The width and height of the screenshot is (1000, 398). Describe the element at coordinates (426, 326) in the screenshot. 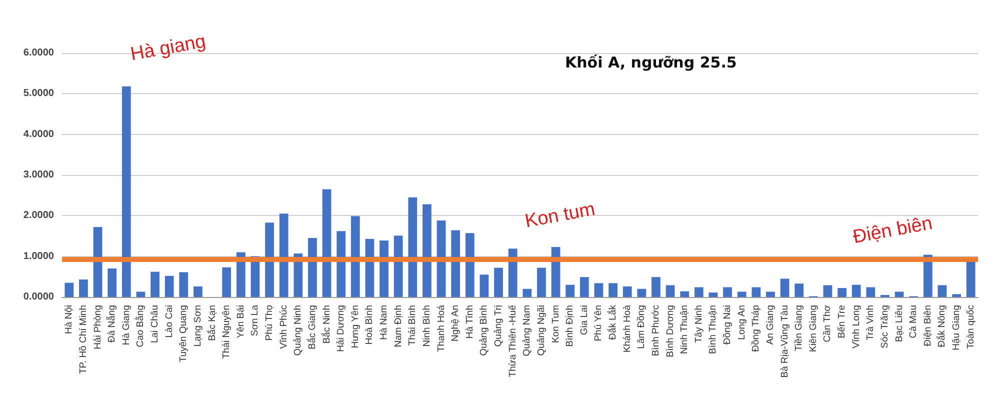

I see `x-tick-label: Ninh Bình` at that location.